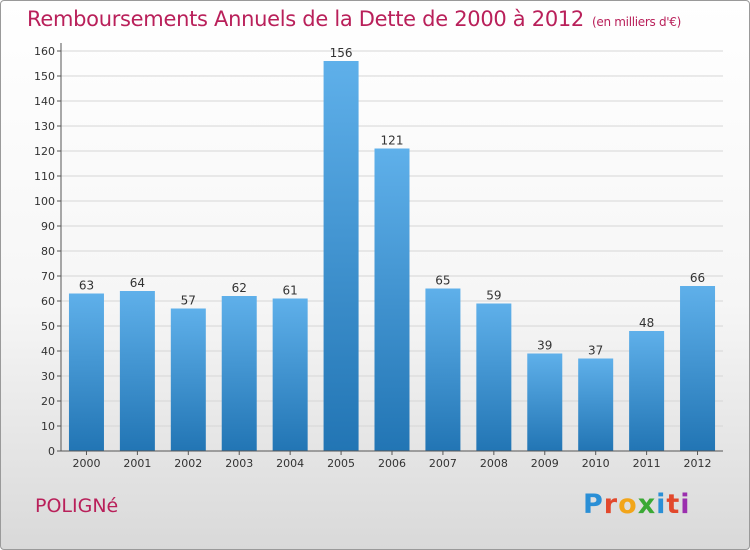 The image size is (750, 550). I want to click on data-label-2007: 65, so click(442, 281).